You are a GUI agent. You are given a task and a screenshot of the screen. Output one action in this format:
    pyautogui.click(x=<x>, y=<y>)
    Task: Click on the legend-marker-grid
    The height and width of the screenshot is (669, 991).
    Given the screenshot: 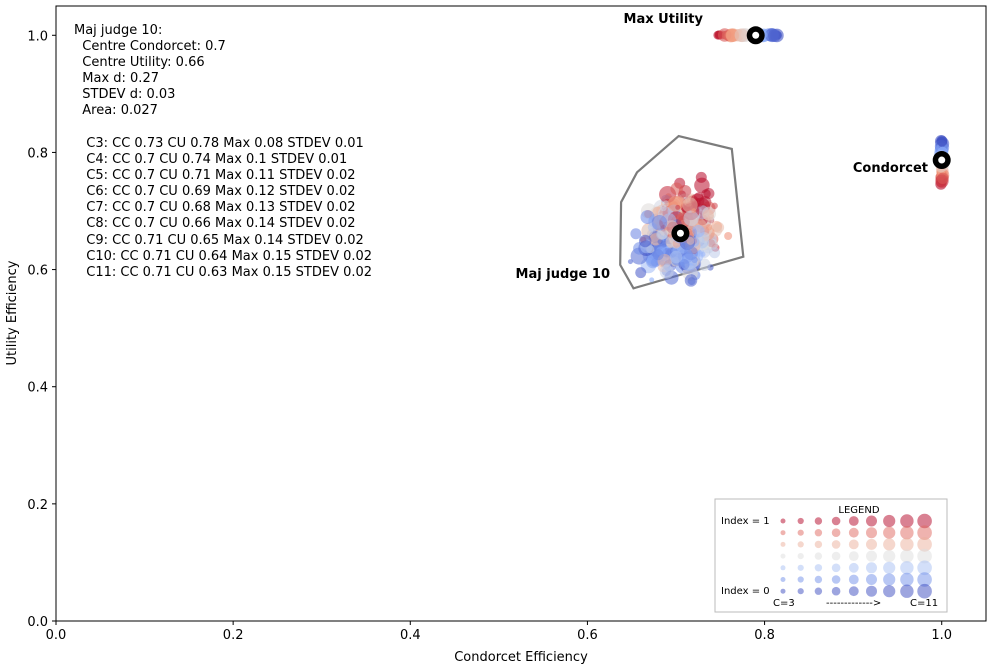 What is the action you would take?
    pyautogui.click(x=856, y=556)
    